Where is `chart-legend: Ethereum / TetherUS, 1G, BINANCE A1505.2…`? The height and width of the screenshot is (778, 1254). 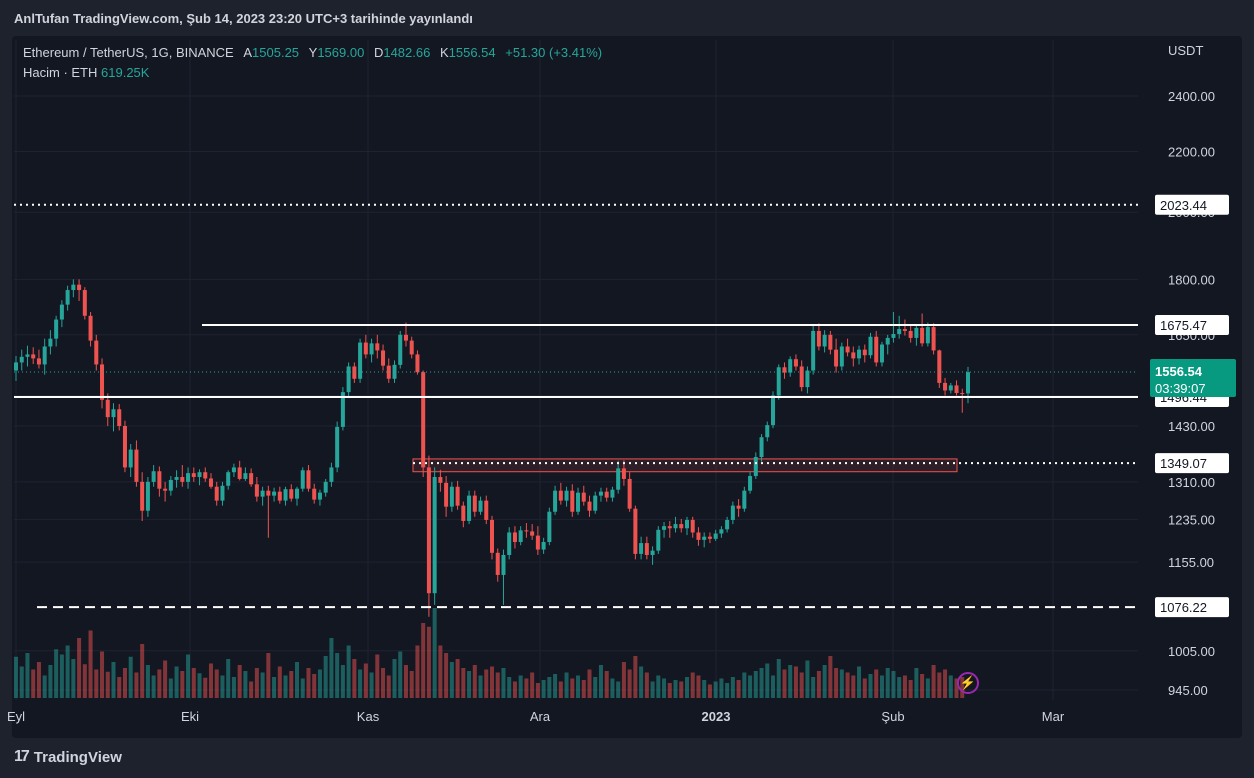
chart-legend: Ethereum / TetherUS, 1G, BINANCE A1505.2… is located at coordinates (312, 65).